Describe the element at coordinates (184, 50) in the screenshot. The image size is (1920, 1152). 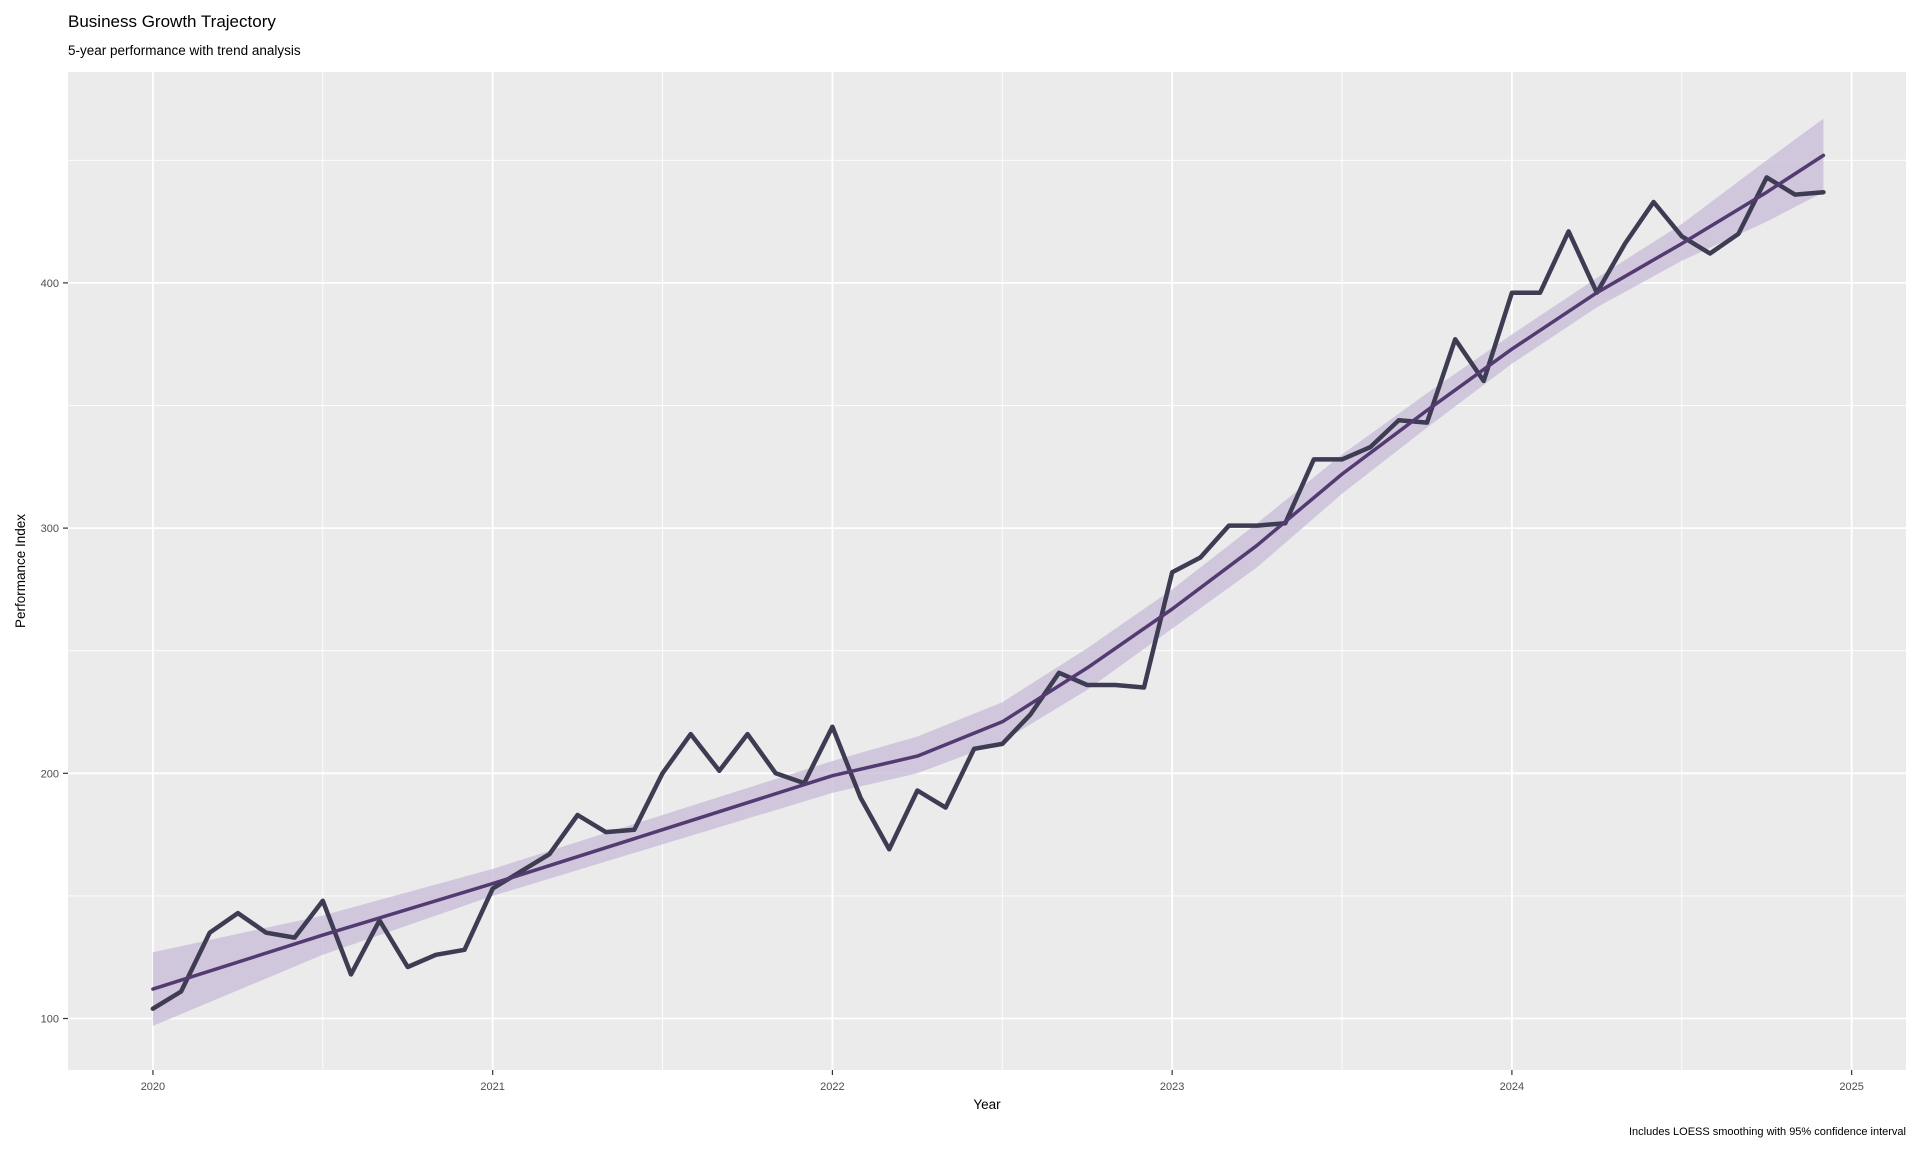
I see `chart-subtitle: 5-year performance with trend analysis` at that location.